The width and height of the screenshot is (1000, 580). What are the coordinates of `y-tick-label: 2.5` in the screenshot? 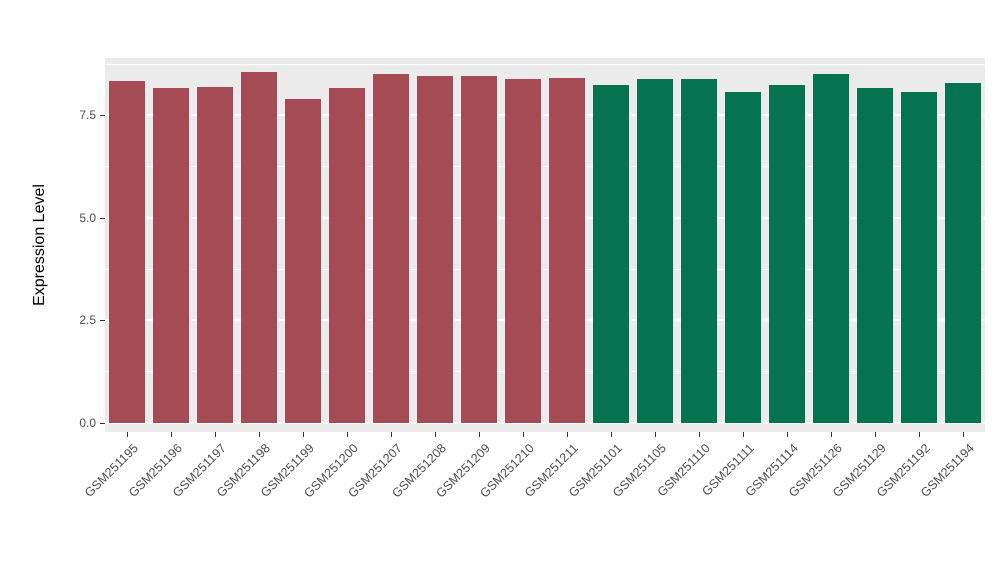 It's located at (87, 320).